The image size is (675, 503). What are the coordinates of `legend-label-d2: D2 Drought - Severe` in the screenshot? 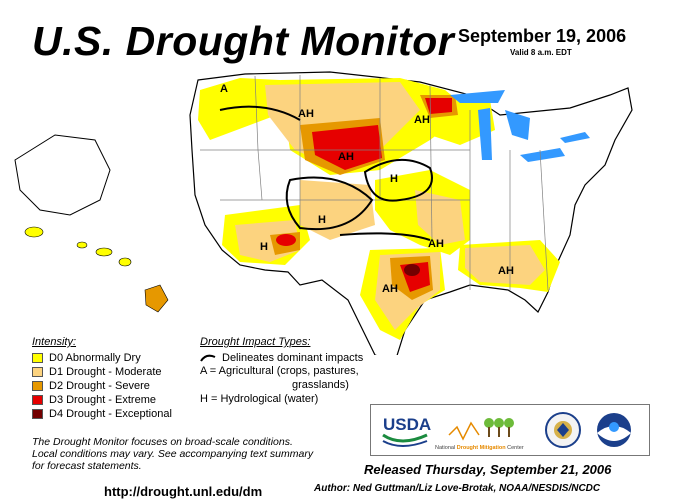 It's located at (99, 386).